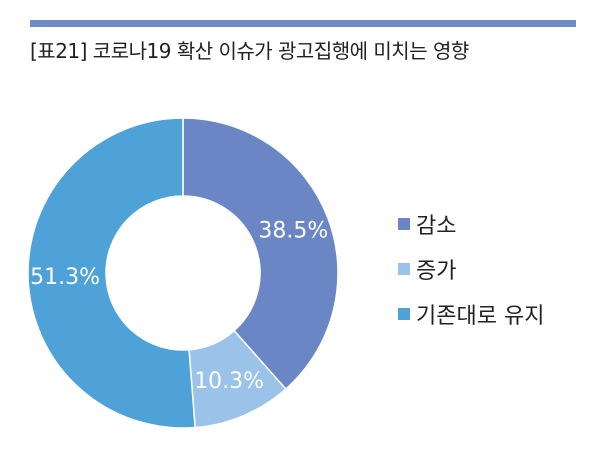  What do you see at coordinates (293, 231) in the screenshot?
I see `slice-value-label: 38.5%` at bounding box center [293, 231].